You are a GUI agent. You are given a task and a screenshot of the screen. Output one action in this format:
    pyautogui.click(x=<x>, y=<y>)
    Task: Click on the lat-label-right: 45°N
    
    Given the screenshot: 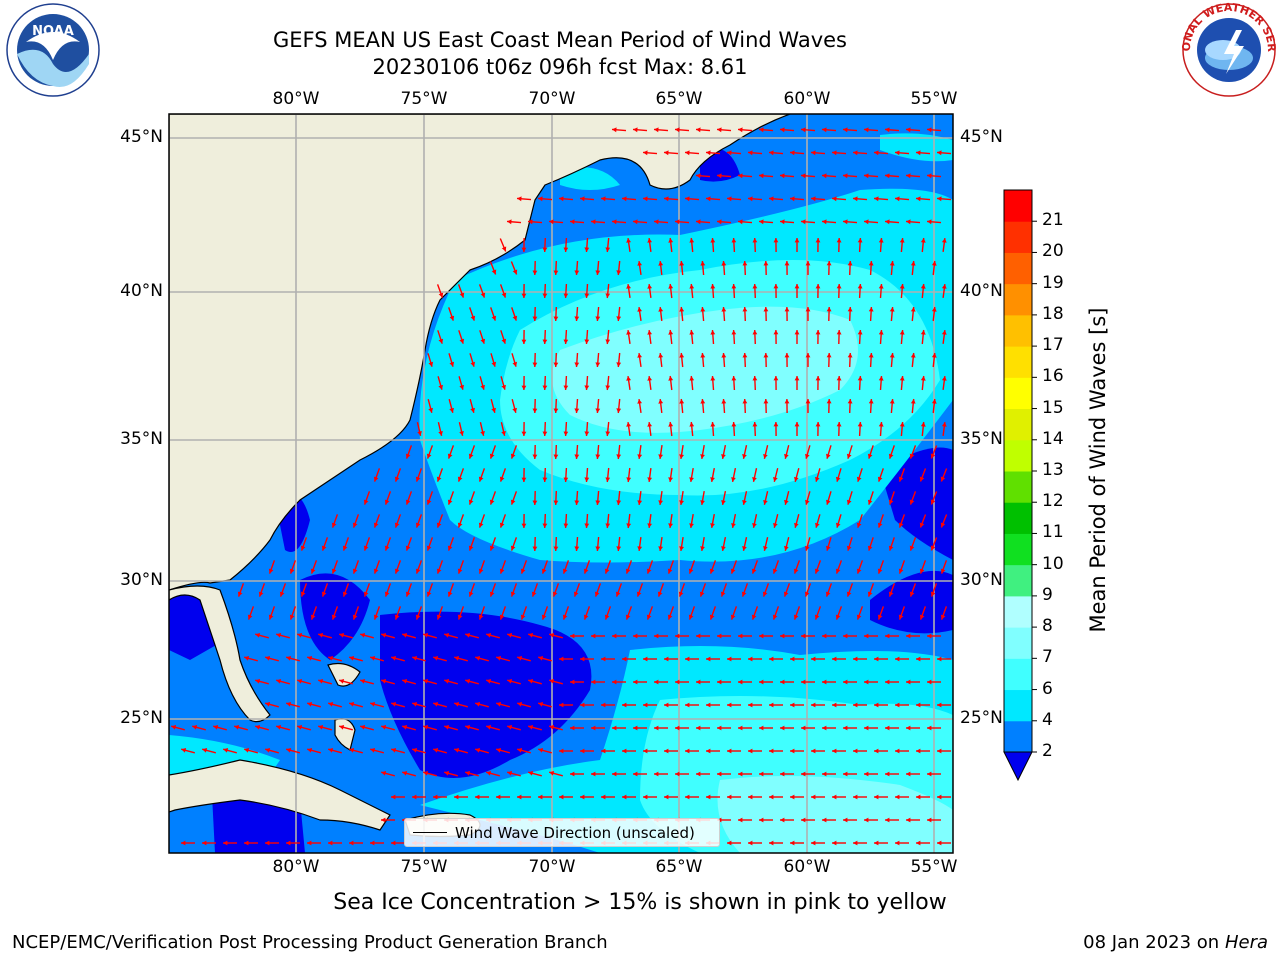 What is the action you would take?
    pyautogui.click(x=981, y=137)
    